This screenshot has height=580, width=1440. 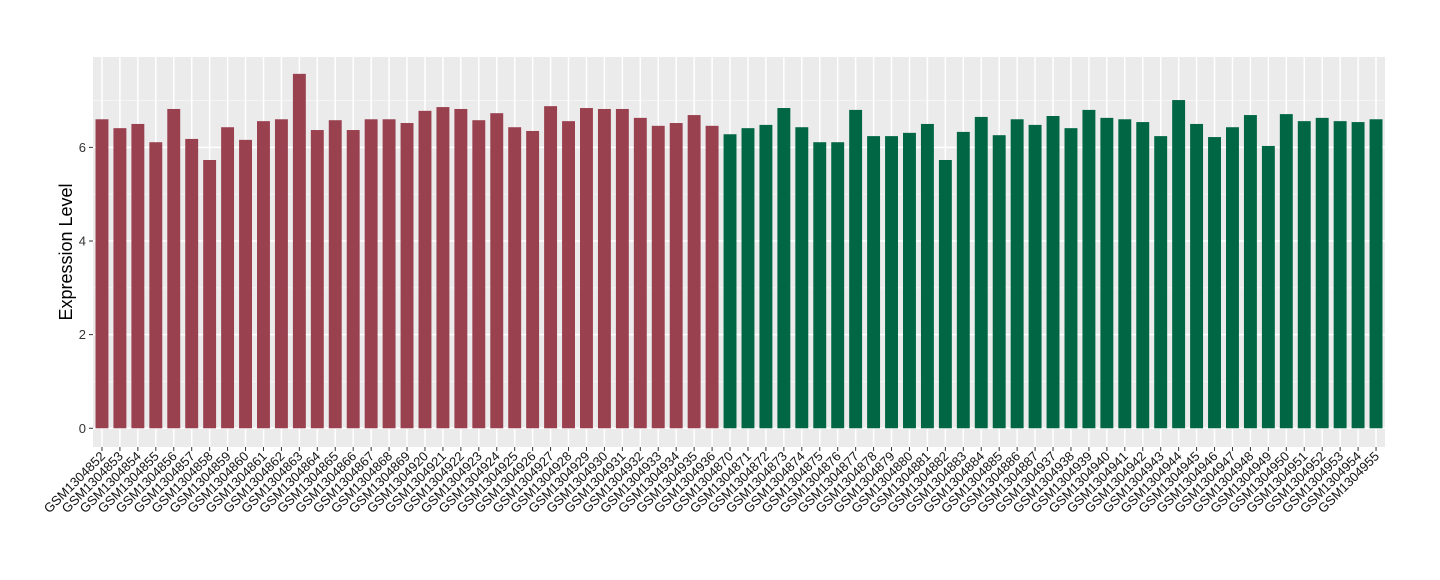 What do you see at coordinates (407, 276) in the screenshot?
I see `bar-GSM1304869` at bounding box center [407, 276].